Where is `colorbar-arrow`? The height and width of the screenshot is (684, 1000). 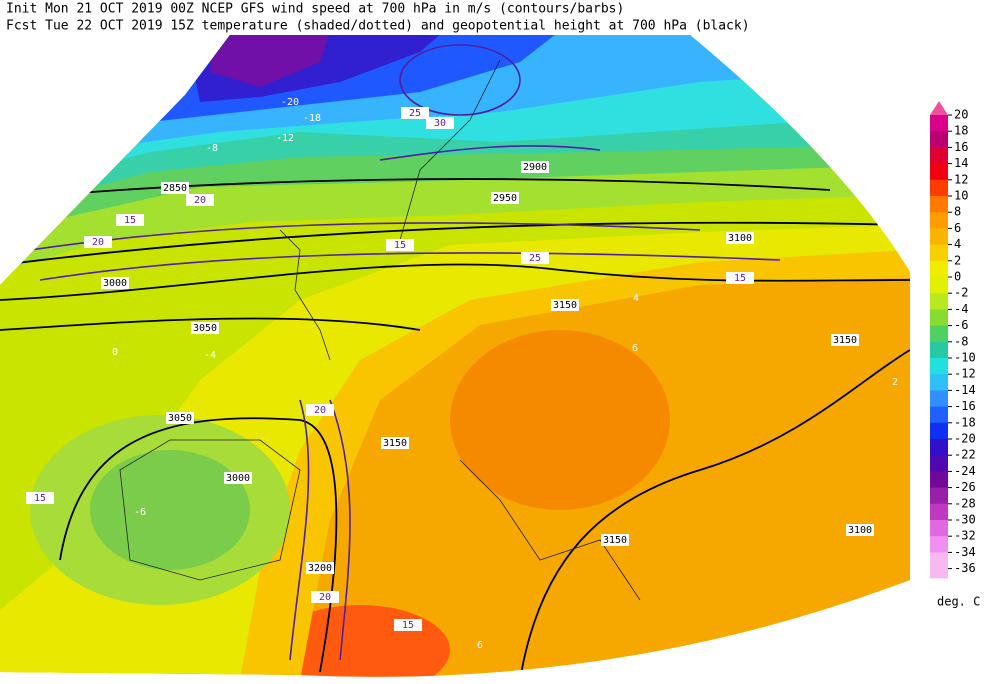
colorbar-arrow is located at coordinates (939, 108).